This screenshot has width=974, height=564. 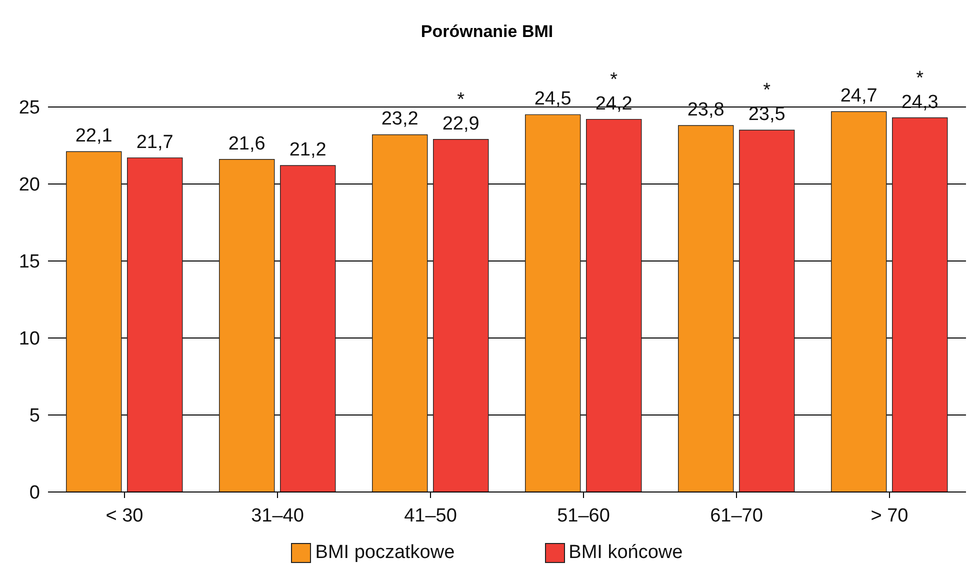 What do you see at coordinates (34, 493) in the screenshot?
I see `y-tick-label: 0` at bounding box center [34, 493].